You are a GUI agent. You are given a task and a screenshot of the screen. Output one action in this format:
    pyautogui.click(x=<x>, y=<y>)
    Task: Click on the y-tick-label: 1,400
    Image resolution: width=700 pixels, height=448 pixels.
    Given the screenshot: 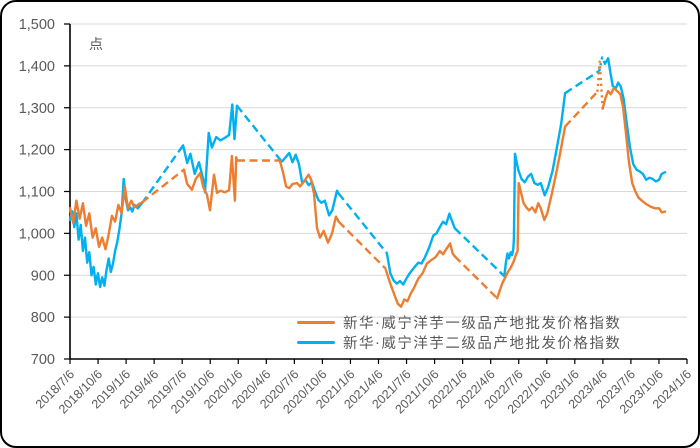 What is the action you would take?
    pyautogui.click(x=37, y=67)
    